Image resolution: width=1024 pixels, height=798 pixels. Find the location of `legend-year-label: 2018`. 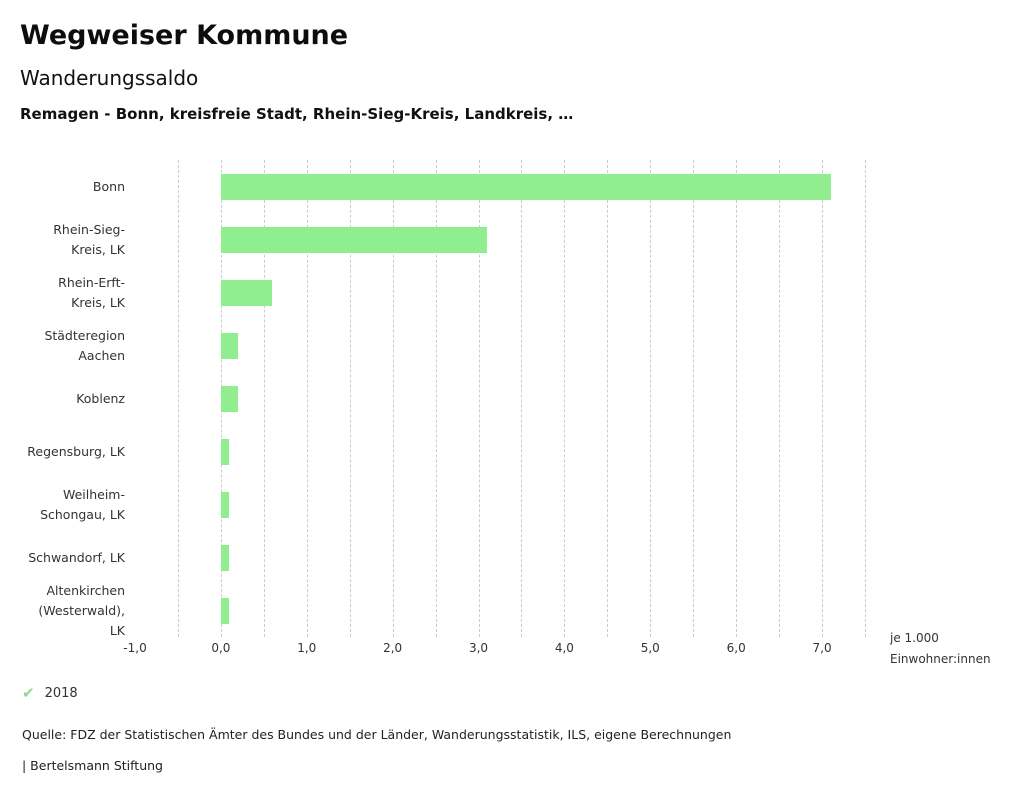

legend-year-label: 2018 is located at coordinates (61, 693).